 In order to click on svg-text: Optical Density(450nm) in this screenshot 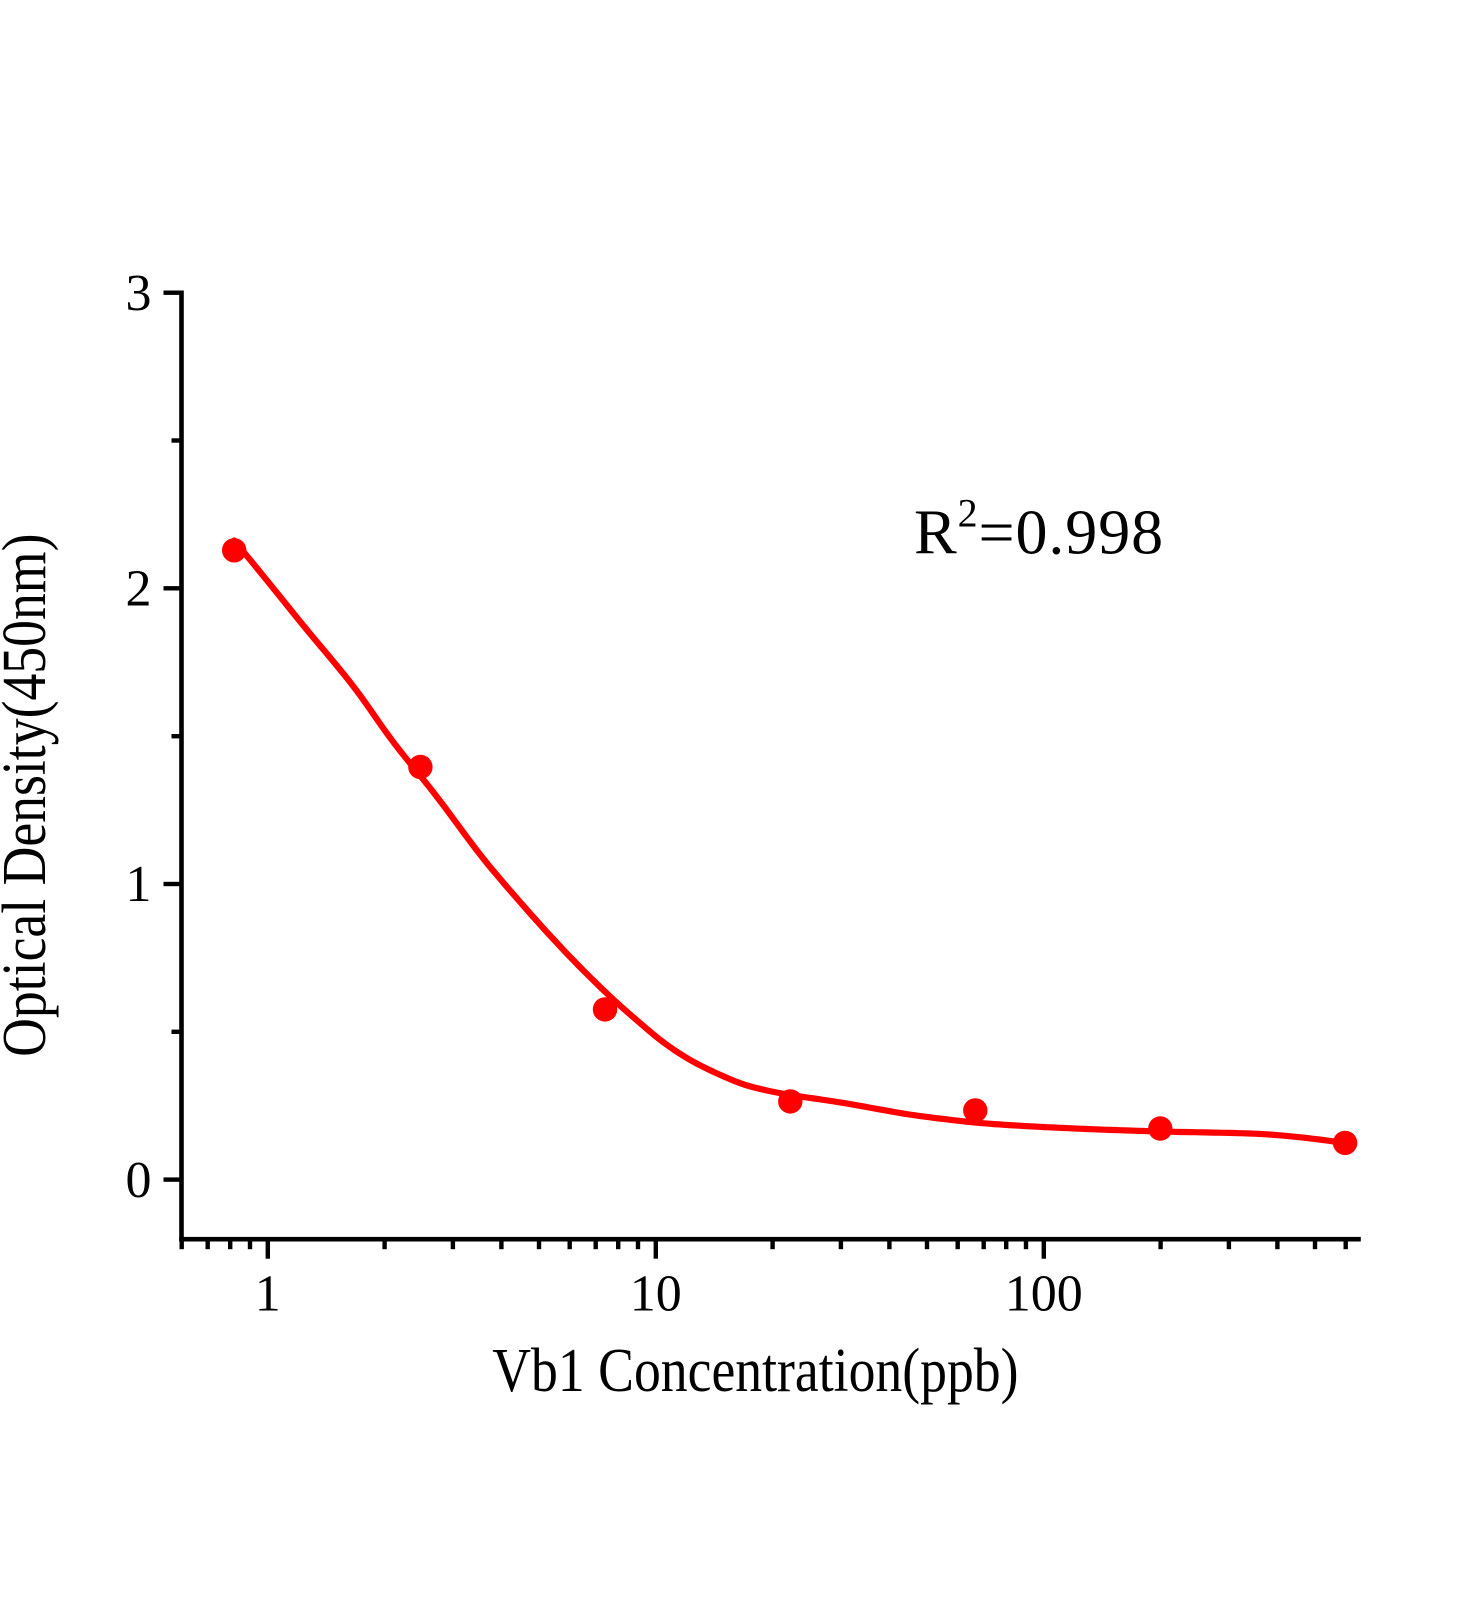, I will do `click(29, 795)`.